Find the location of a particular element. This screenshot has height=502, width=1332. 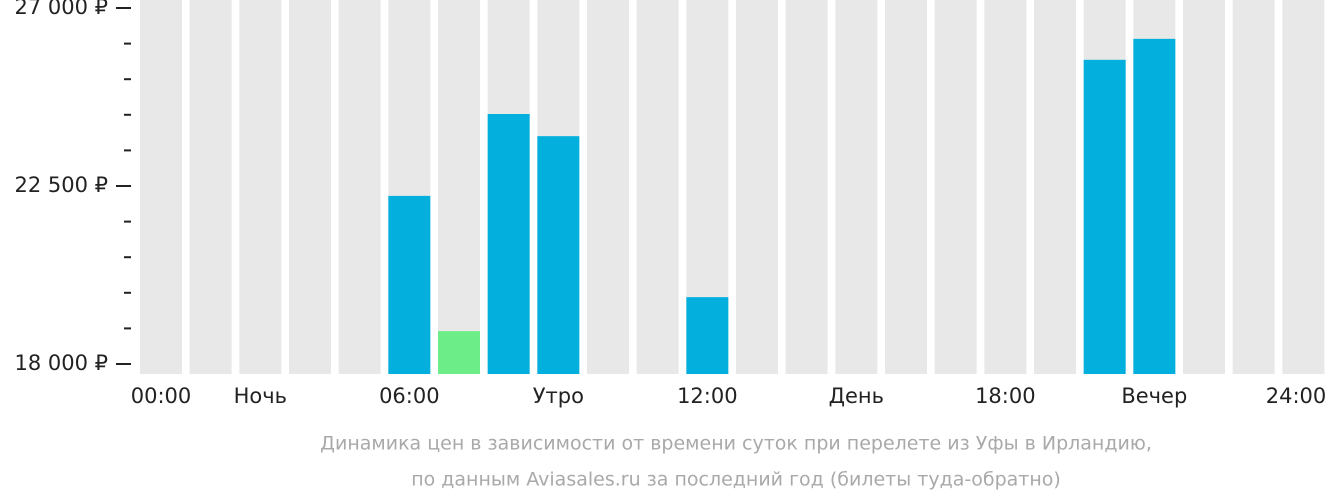

x-tick-label: Утро is located at coordinates (558, 396).